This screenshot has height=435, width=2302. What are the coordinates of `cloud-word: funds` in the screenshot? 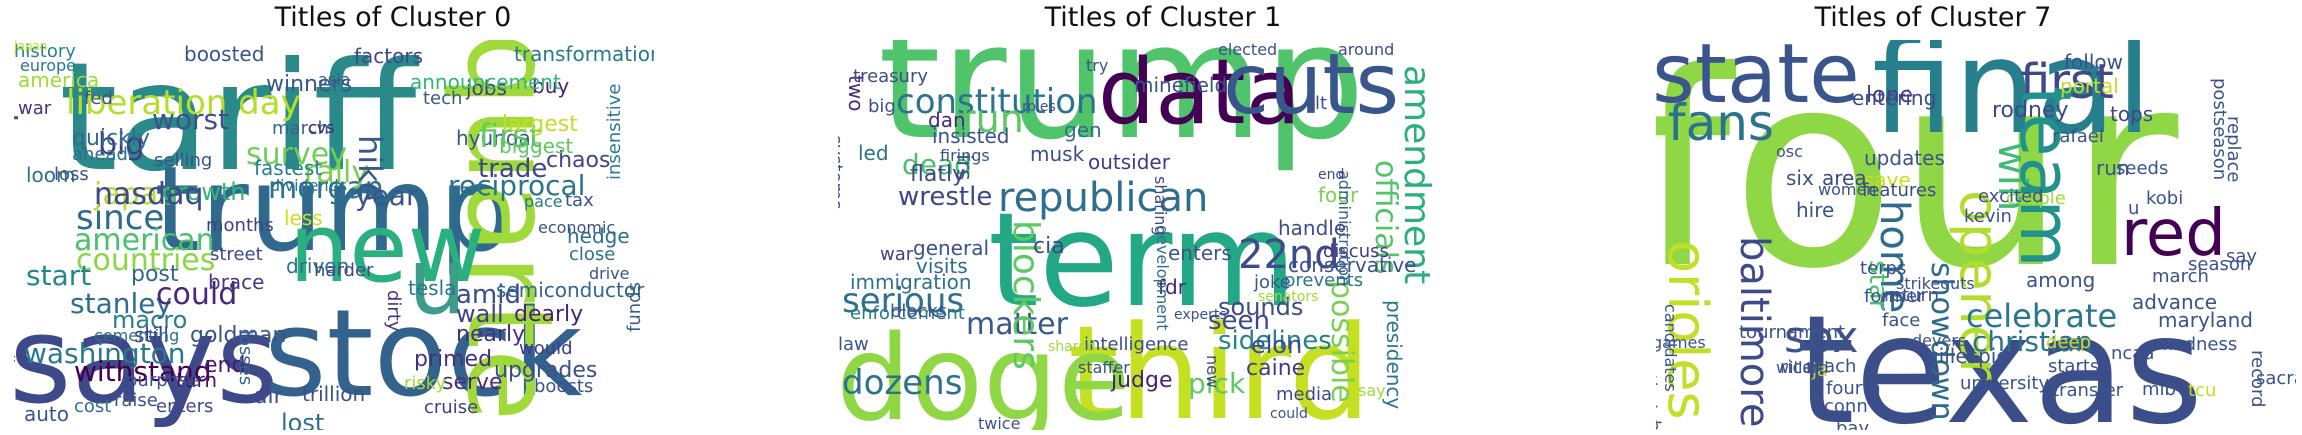 It's located at (634, 307).